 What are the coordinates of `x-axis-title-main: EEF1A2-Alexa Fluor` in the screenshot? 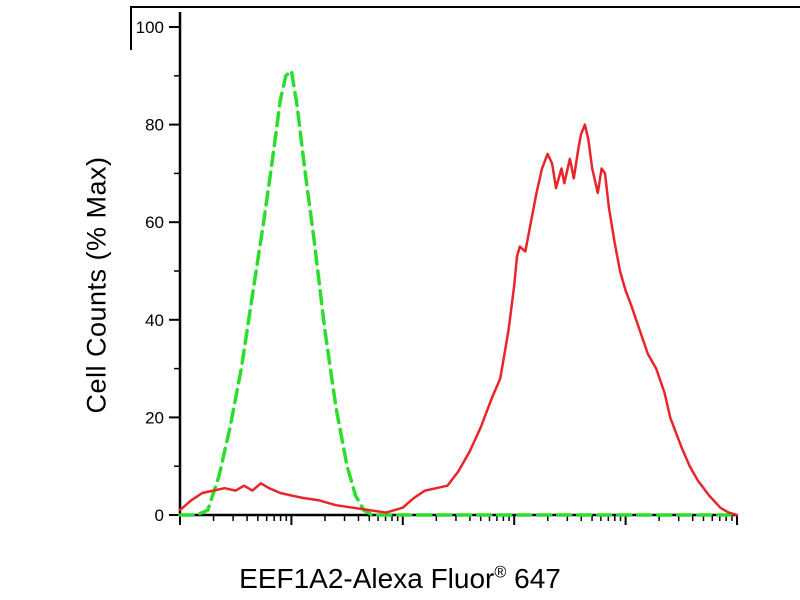 It's located at (367, 578).